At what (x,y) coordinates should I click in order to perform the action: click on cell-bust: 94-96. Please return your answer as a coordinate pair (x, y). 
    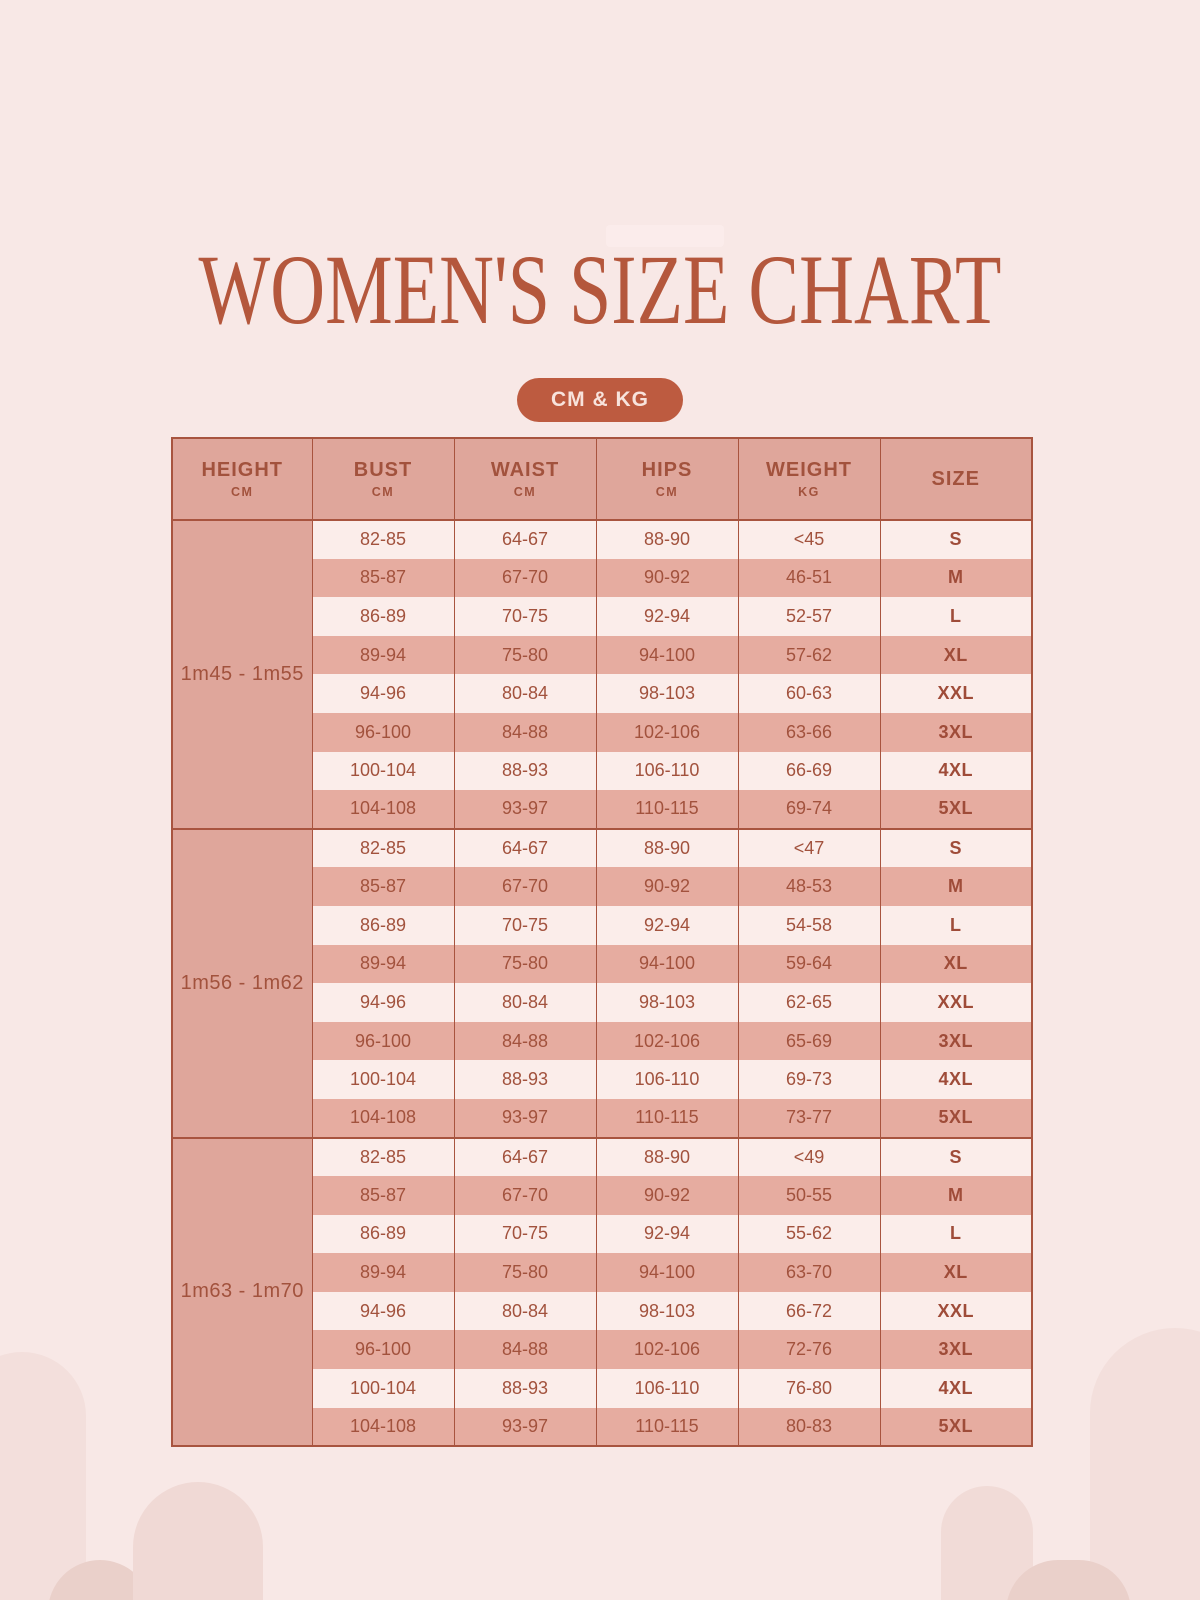
    Looking at the image, I should click on (383, 1311).